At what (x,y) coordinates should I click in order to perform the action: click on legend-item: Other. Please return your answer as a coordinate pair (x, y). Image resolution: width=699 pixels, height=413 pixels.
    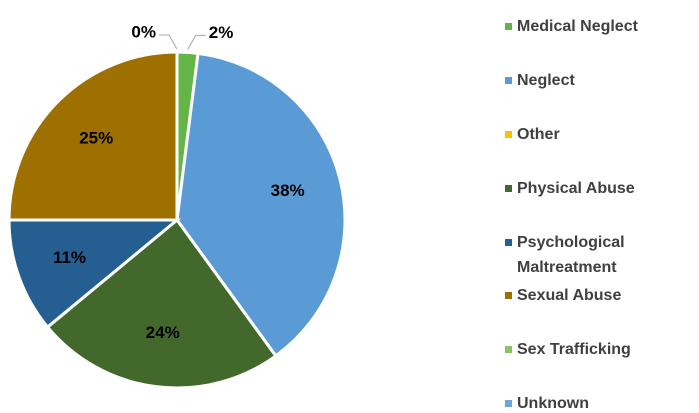
    Looking at the image, I should click on (532, 134).